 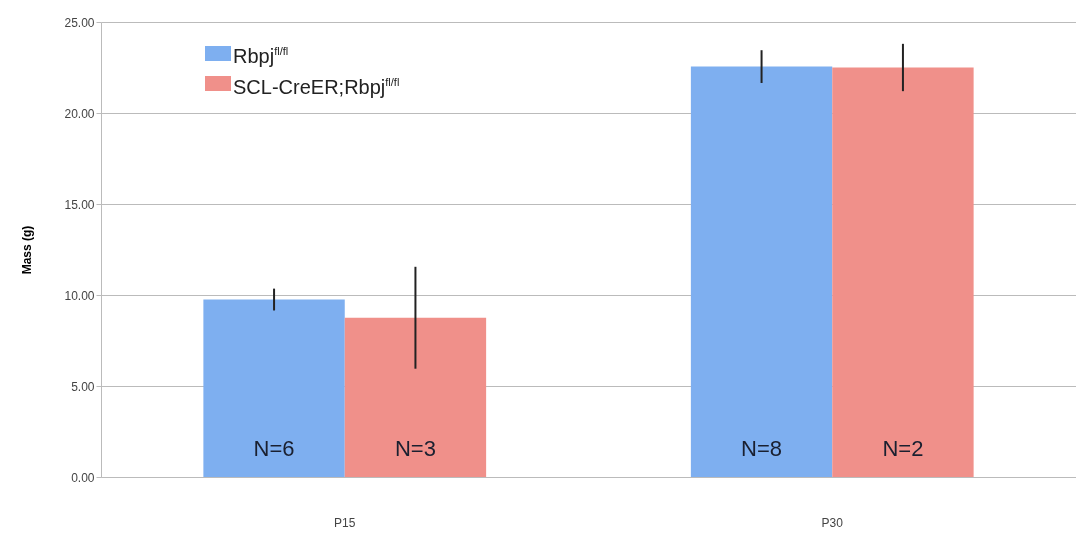 I want to click on y-tick-label: 10.00, so click(x=79, y=295).